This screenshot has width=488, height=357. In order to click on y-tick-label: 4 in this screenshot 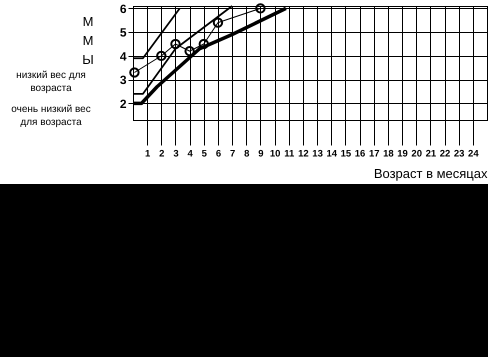, I will do `click(123, 56)`.